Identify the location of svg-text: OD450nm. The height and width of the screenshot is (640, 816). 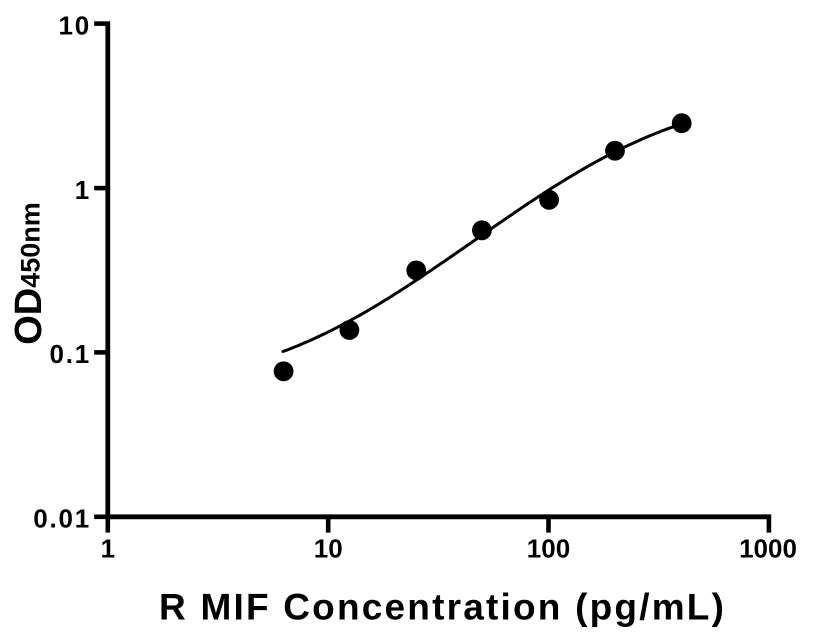
(29, 273).